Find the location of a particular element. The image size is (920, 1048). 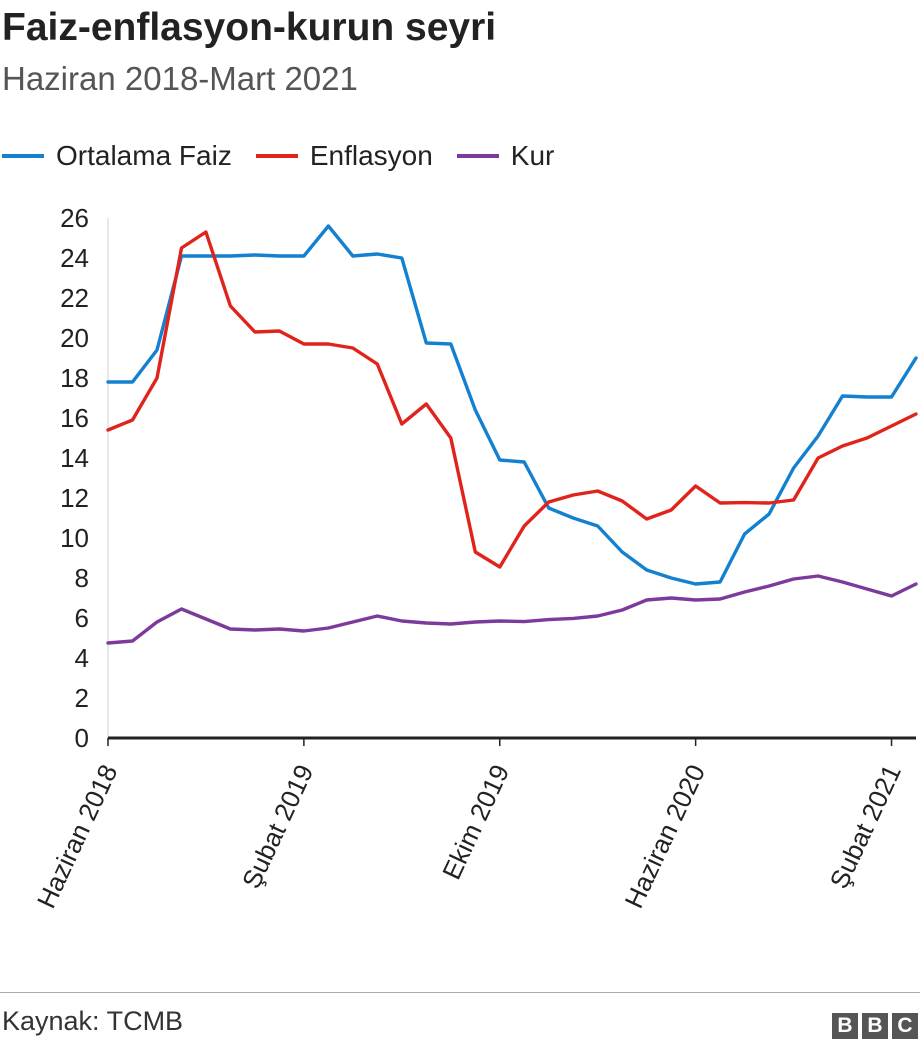

bbc-logo-letter: C is located at coordinates (905, 1026).